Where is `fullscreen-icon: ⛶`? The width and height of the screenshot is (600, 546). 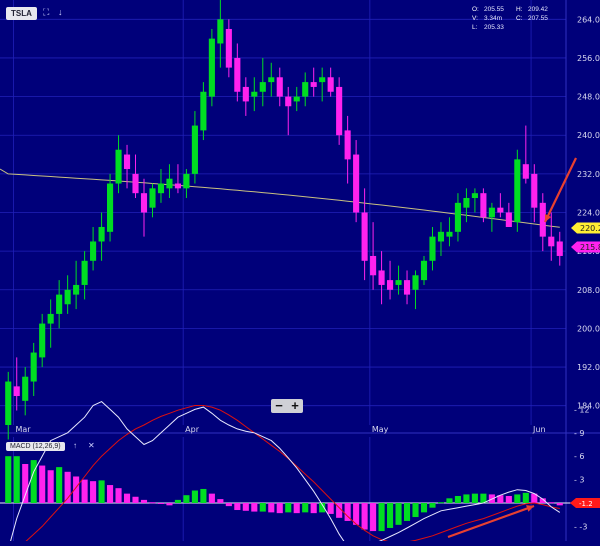 fullscreen-icon: ⛶ is located at coordinates (46, 12).